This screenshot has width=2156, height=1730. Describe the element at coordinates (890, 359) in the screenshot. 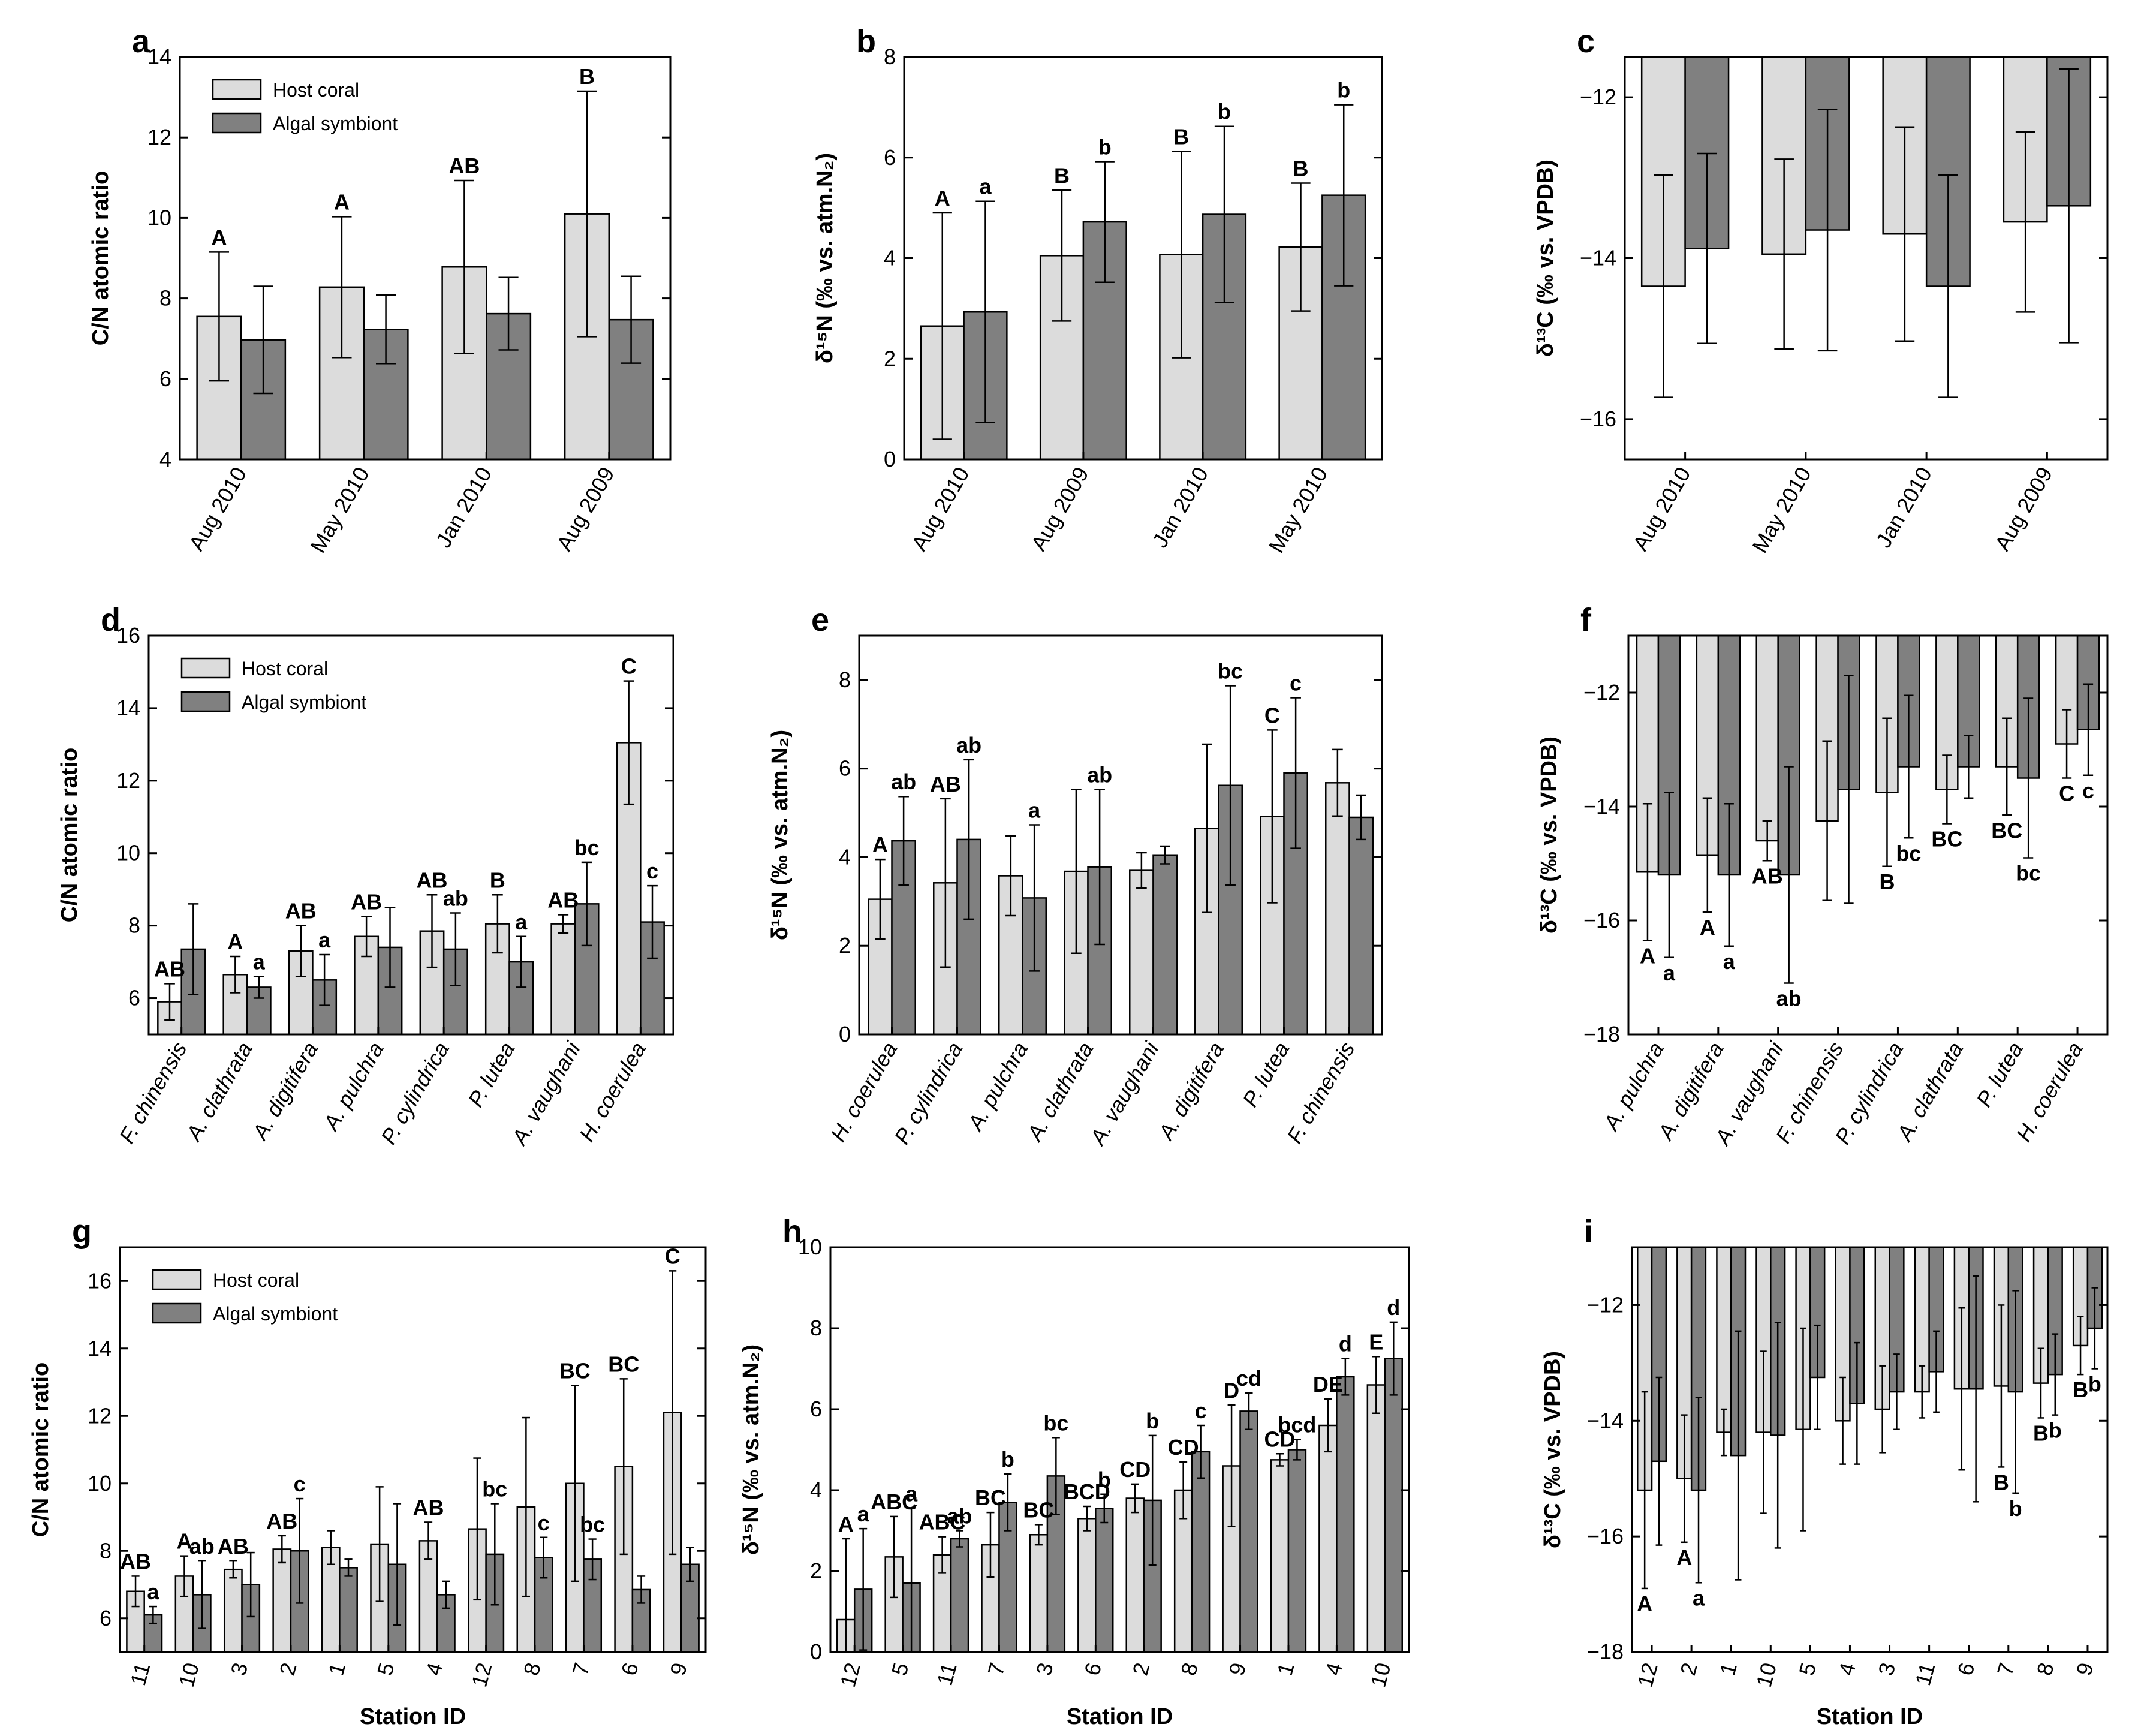

I see `y-tick-label: 2` at that location.